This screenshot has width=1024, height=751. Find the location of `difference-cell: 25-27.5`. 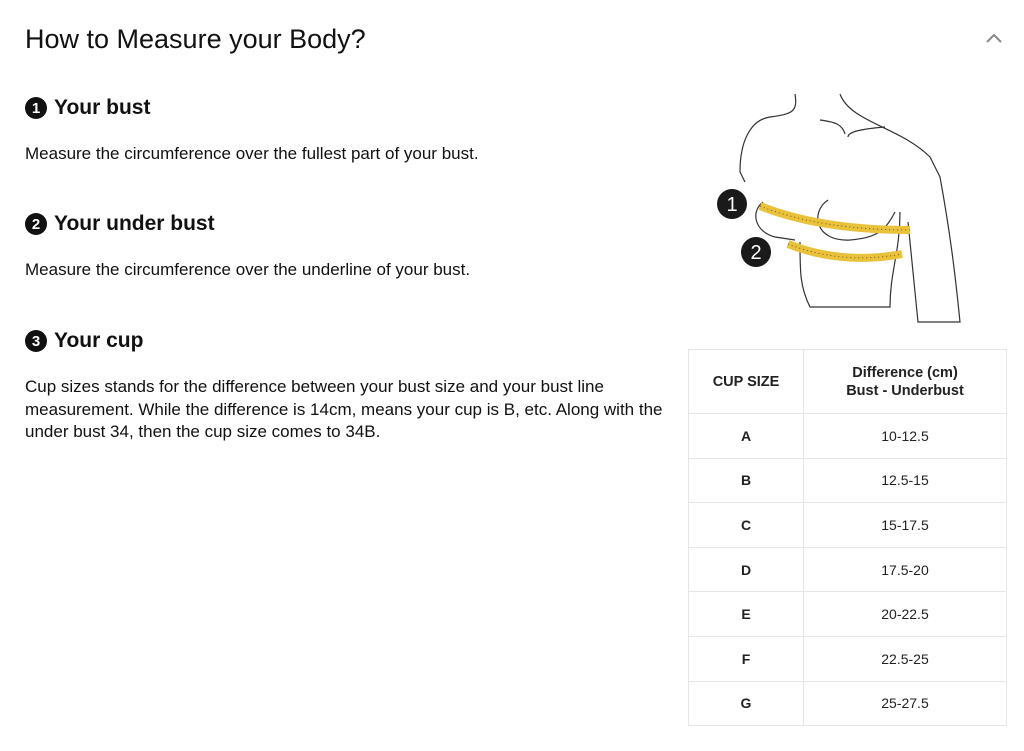

difference-cell: 25-27.5 is located at coordinates (905, 703).